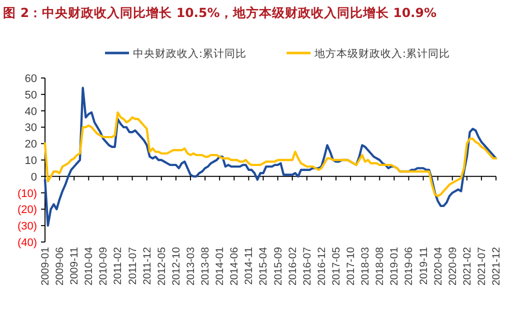 The image size is (518, 335). I want to click on x-tick-label: 2017-05, so click(336, 266).